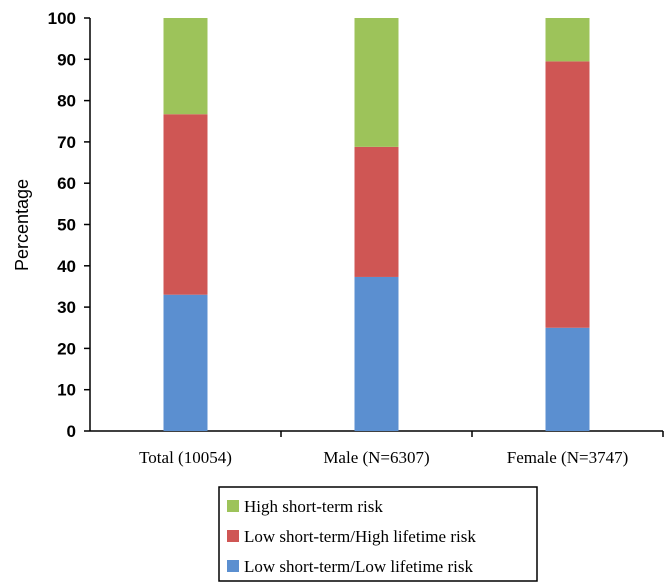 This screenshot has width=665, height=583. Describe the element at coordinates (66, 142) in the screenshot. I see `y-tick-label: 70` at that location.